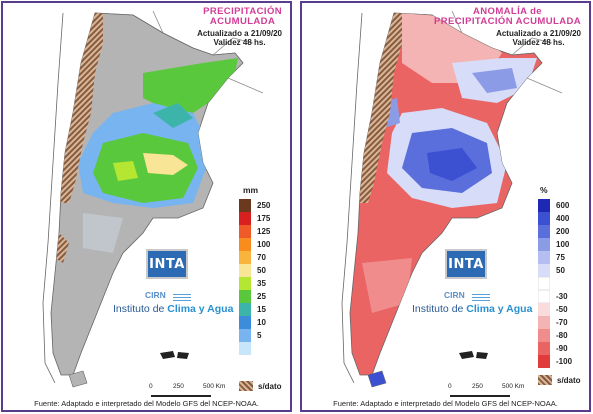 The width and height of the screenshot is (593, 414). I want to click on legend-label: 70, so click(261, 257).